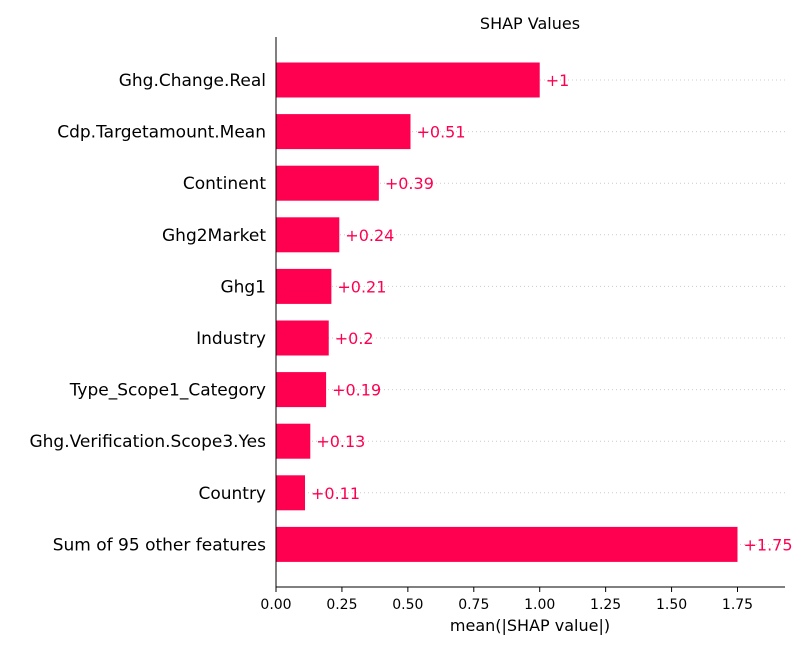 The width and height of the screenshot is (800, 650). Describe the element at coordinates (558, 80) in the screenshot. I see `value-label: +1` at that location.